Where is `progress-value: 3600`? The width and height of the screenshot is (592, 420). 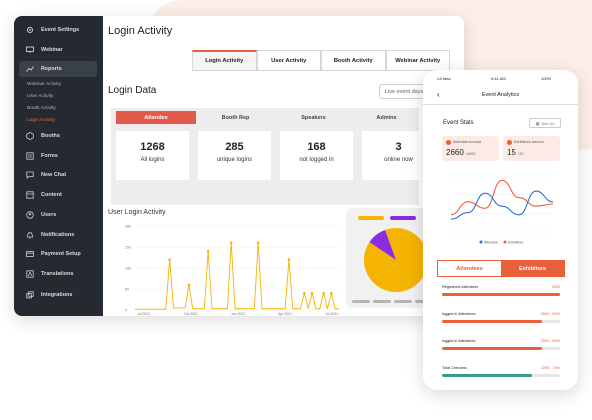
progress-value: 3600 is located at coordinates (555, 287).